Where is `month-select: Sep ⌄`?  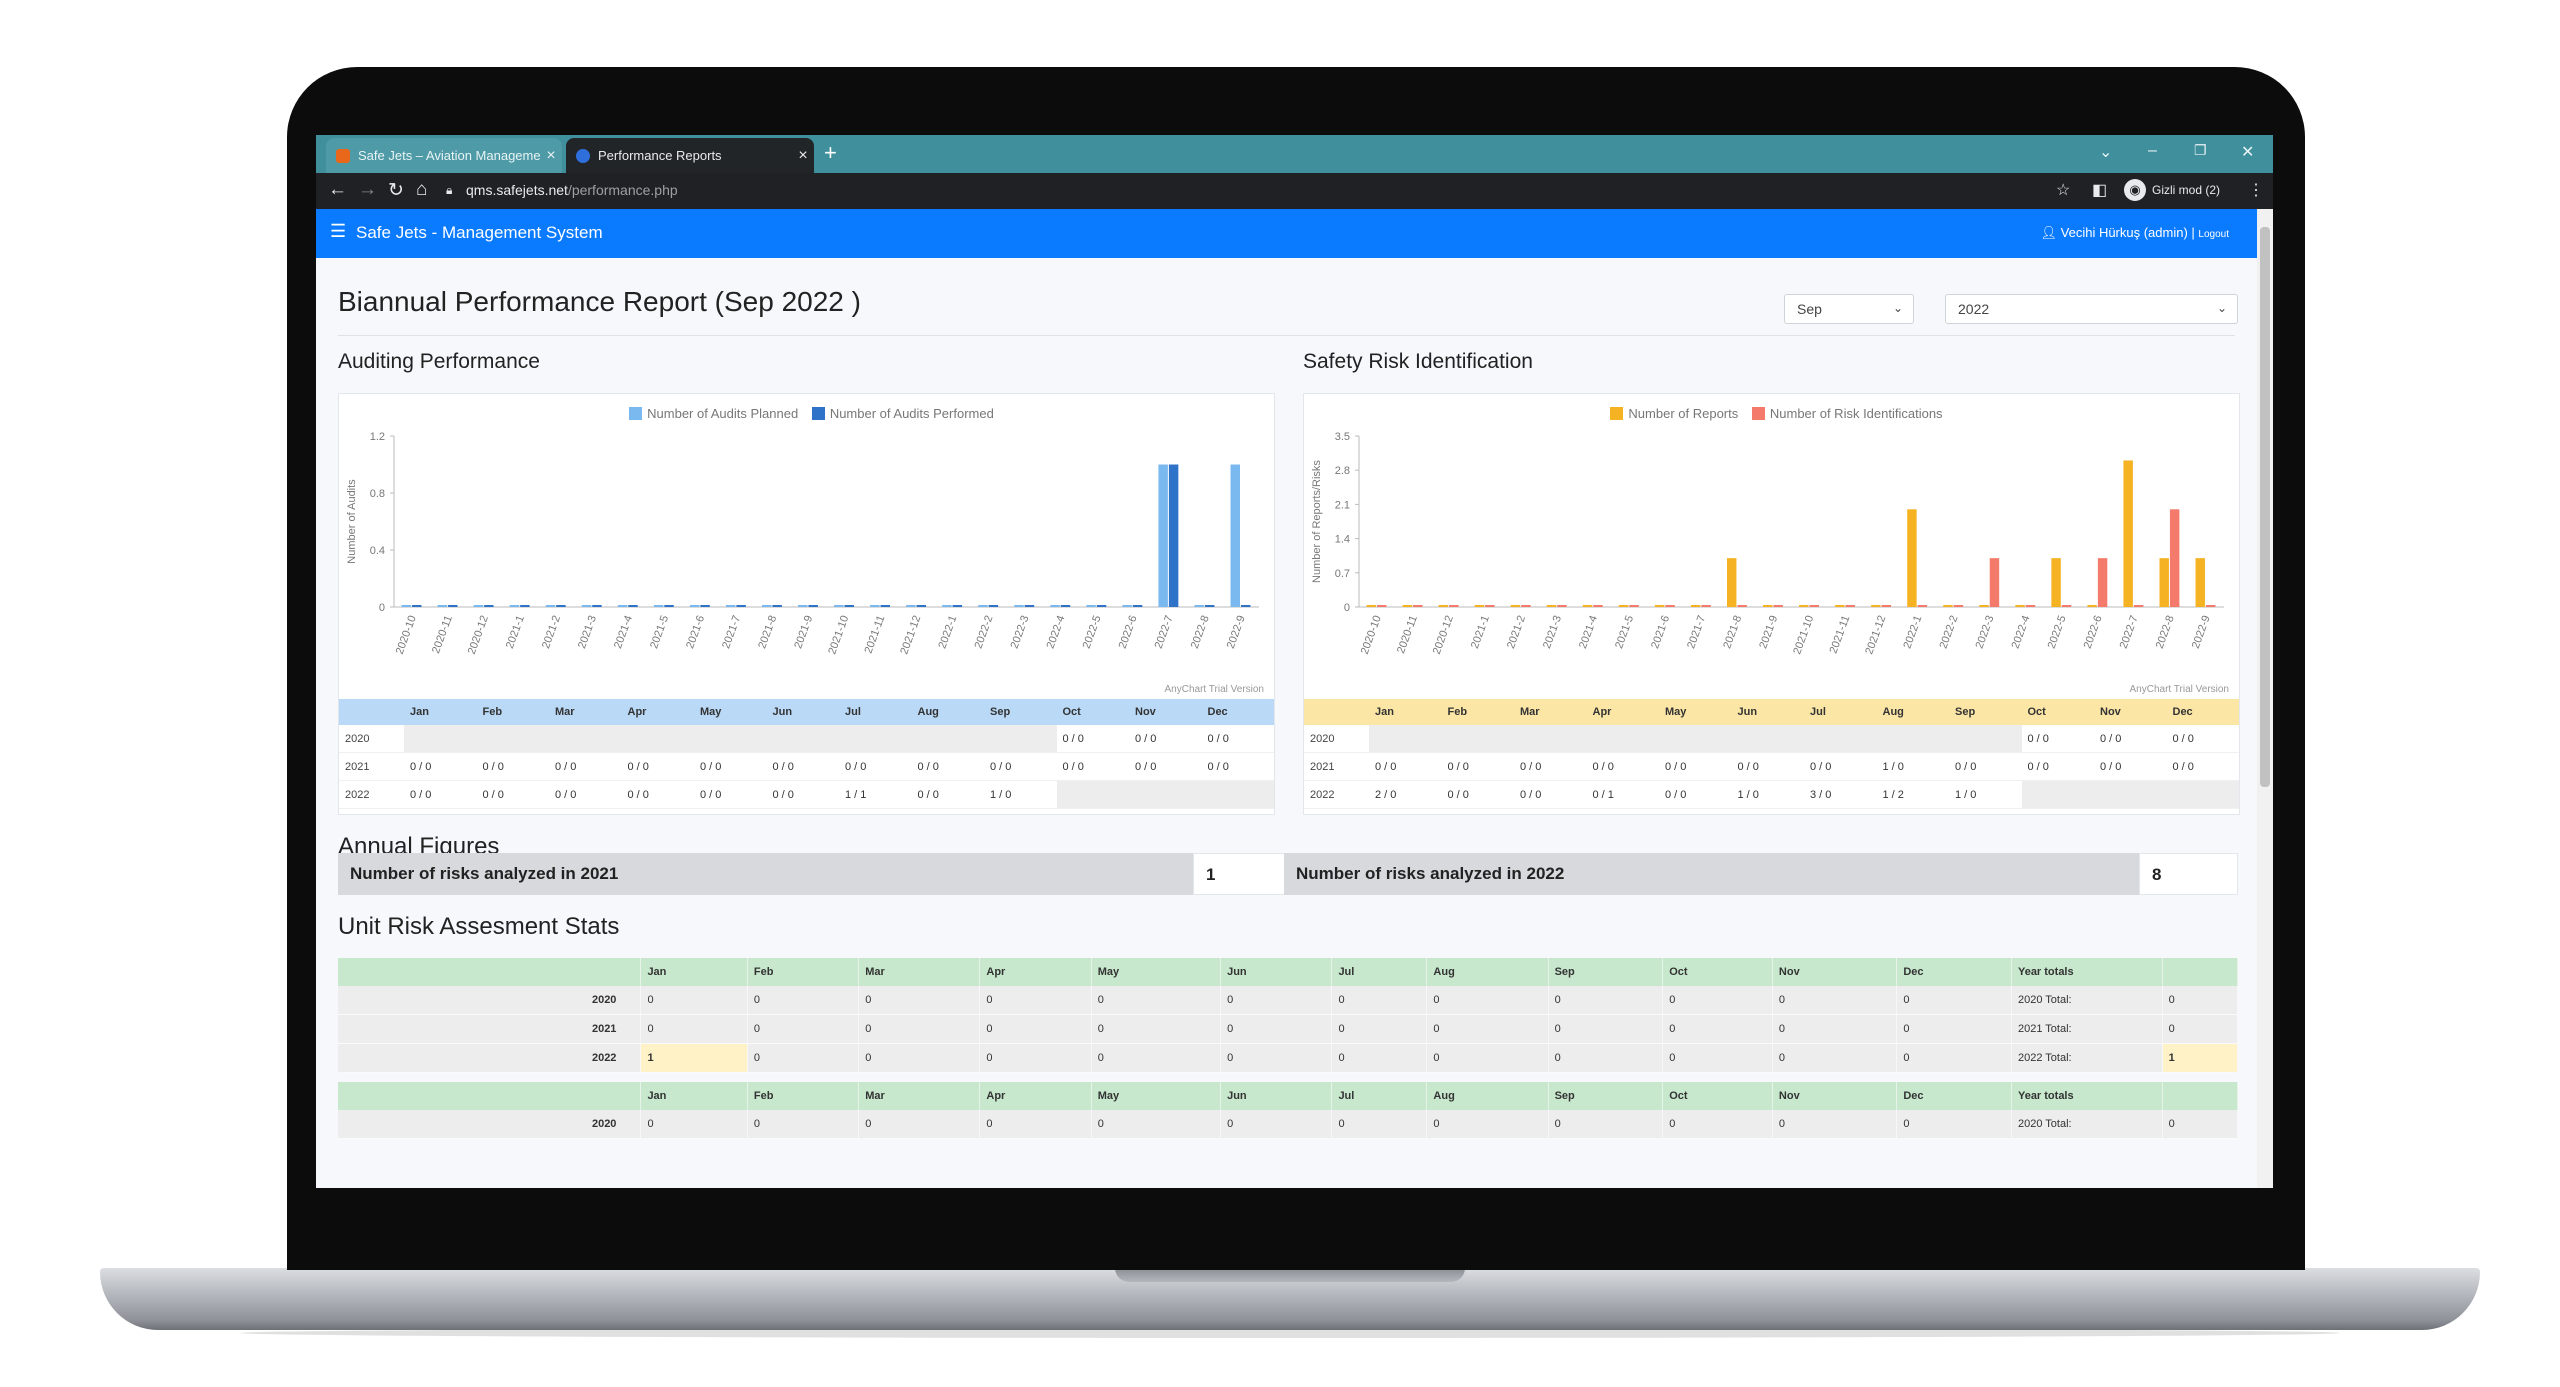 month-select: Sep ⌄ is located at coordinates (1849, 309).